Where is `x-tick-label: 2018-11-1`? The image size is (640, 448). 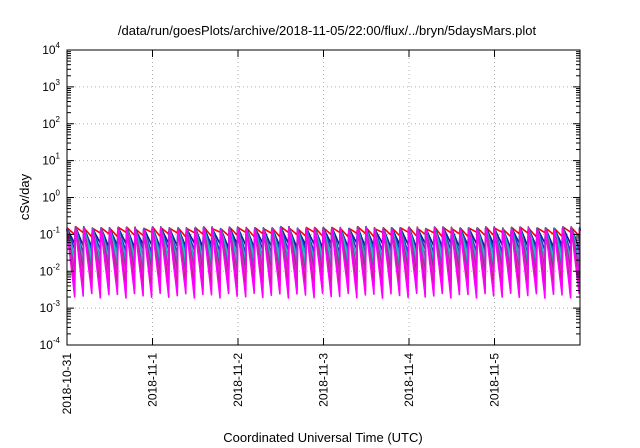
x-tick-label: 2018-11-1 is located at coordinates (153, 380).